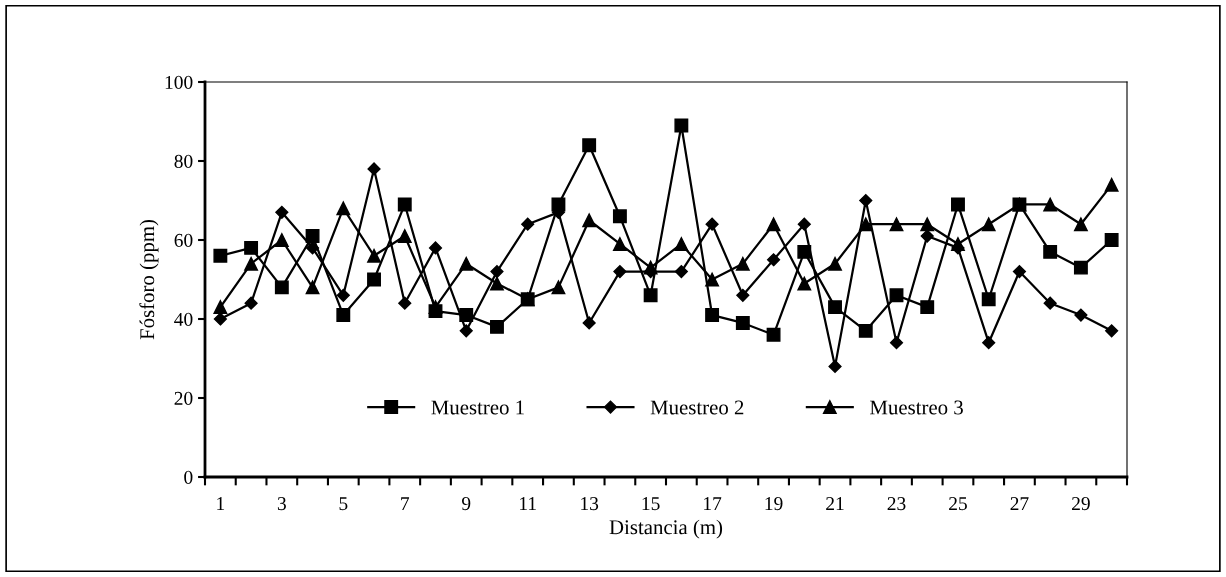  What do you see at coordinates (183, 240) in the screenshot?
I see `y-tick-label: 60` at bounding box center [183, 240].